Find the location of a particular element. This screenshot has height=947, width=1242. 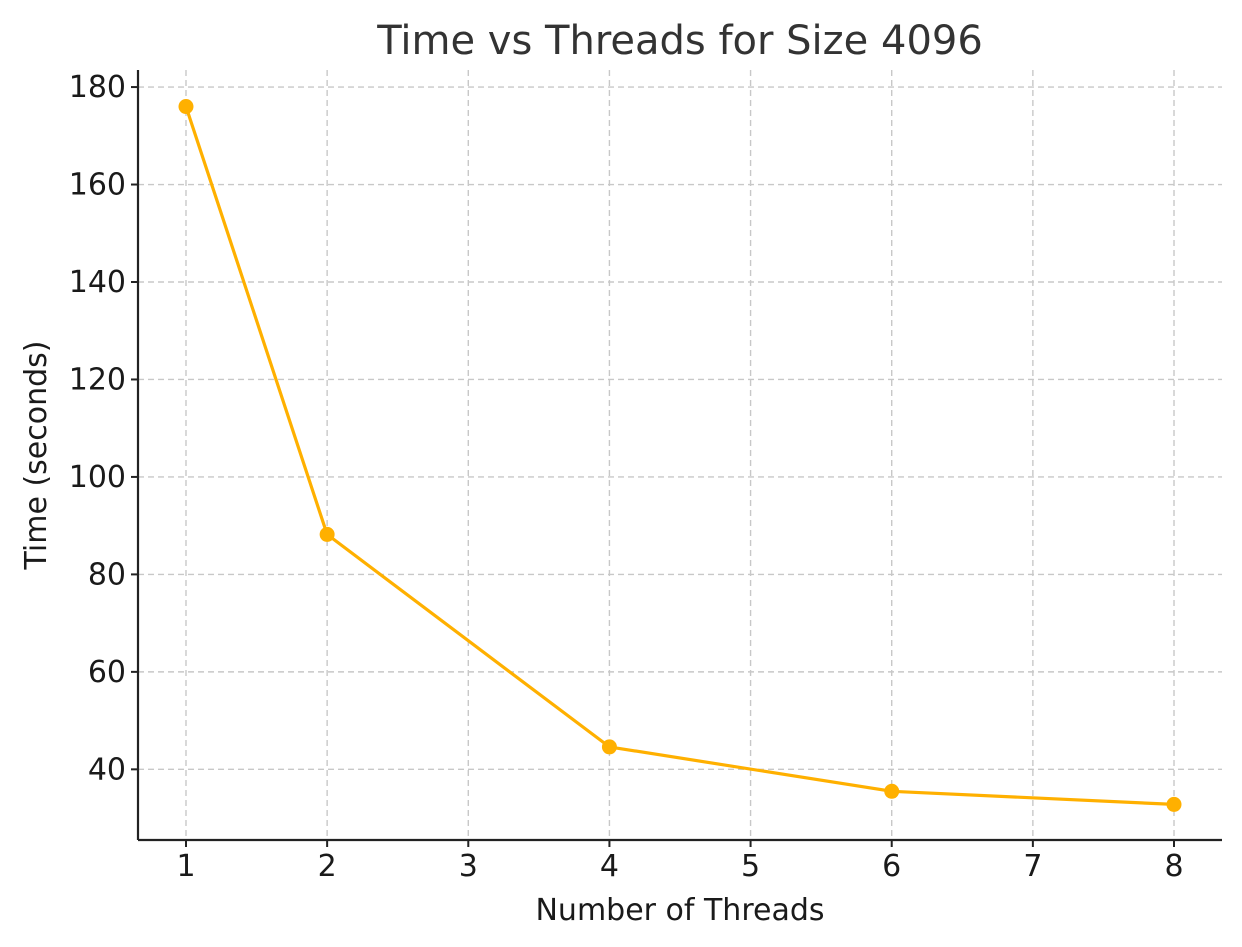

chart-title: Time vs Threads for Size 4096 is located at coordinates (679, 41).